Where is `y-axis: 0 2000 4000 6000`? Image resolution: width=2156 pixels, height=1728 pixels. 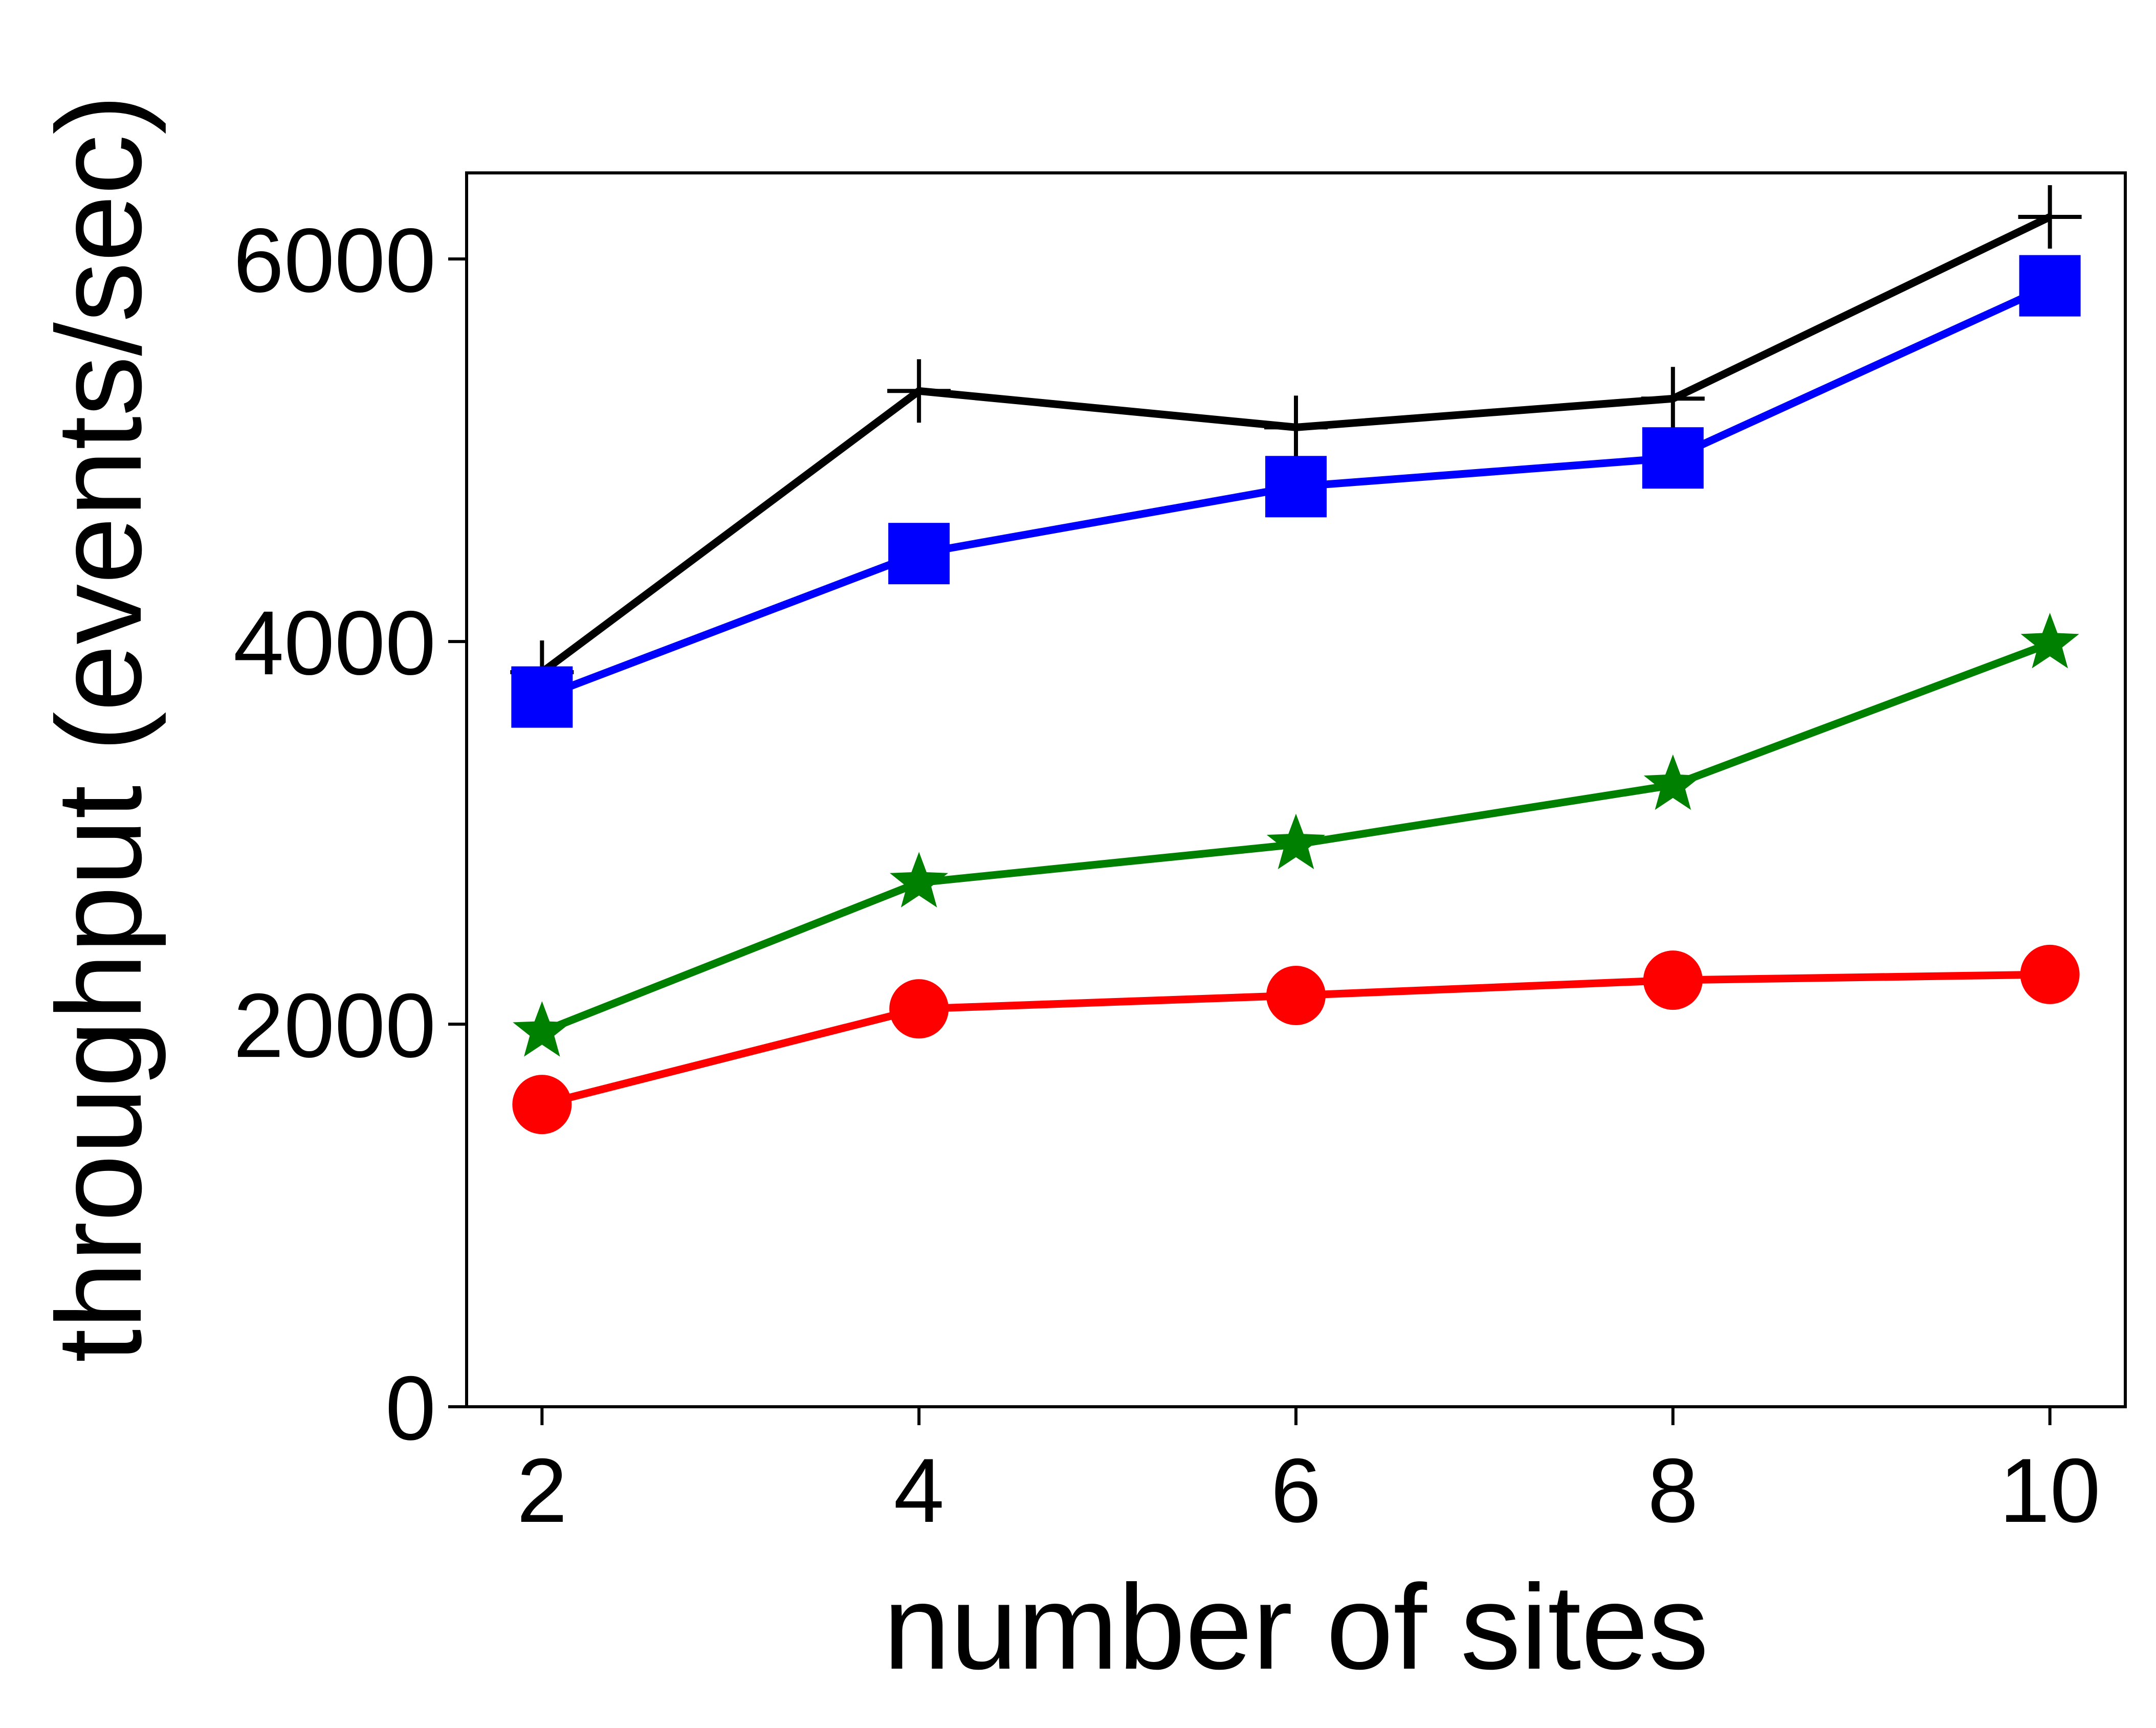
y-axis: 0 2000 4000 6000 is located at coordinates (350, 834).